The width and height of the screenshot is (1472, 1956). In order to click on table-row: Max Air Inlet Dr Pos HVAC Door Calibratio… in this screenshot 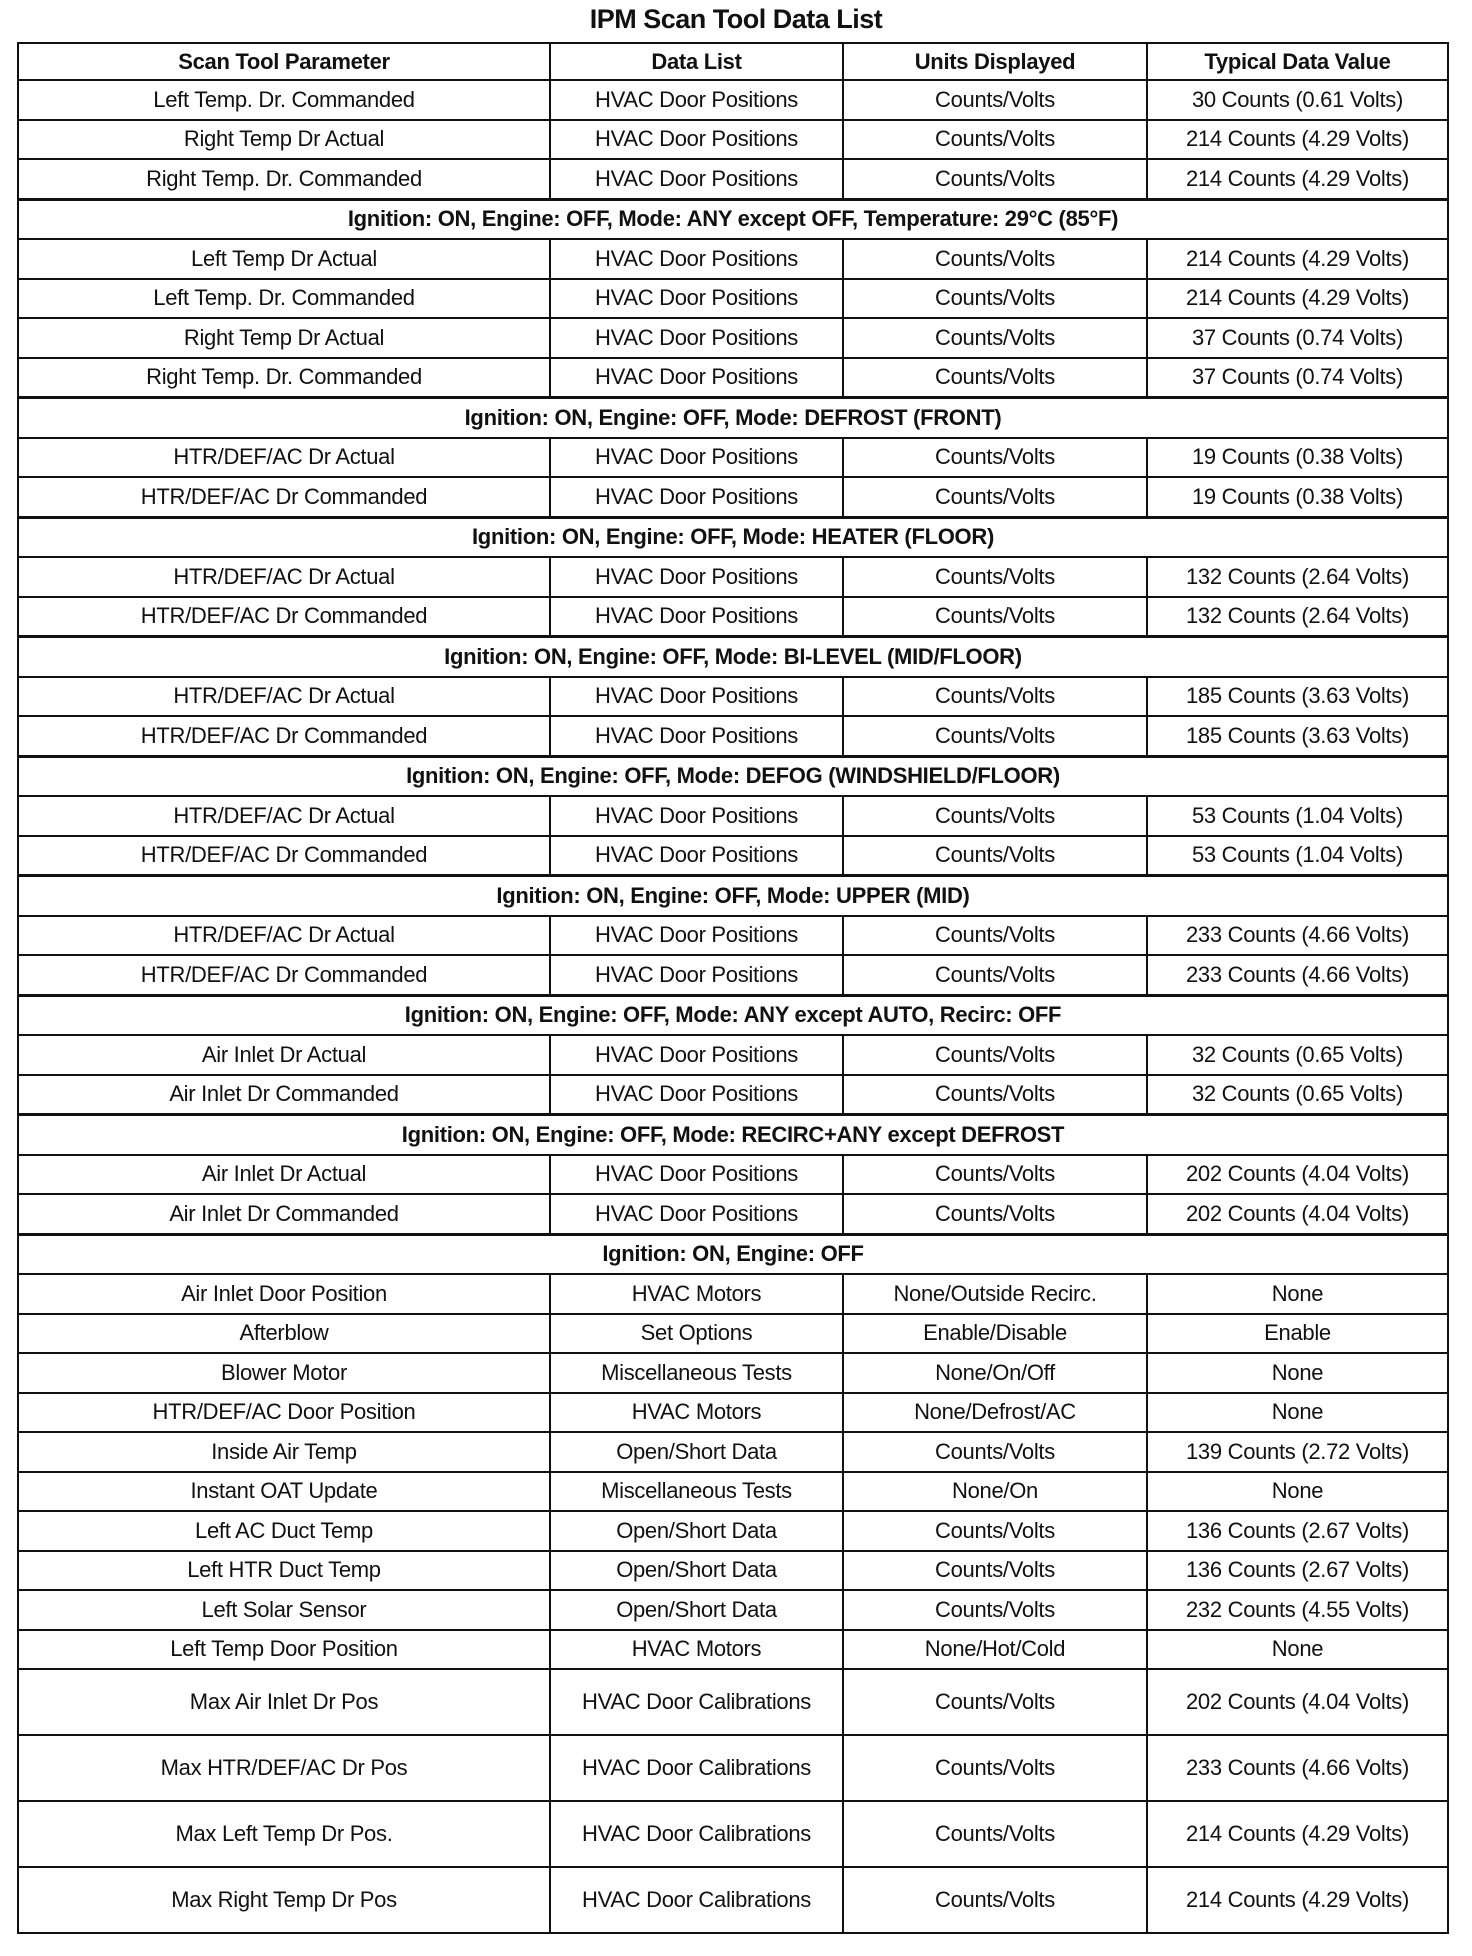, I will do `click(733, 1702)`.